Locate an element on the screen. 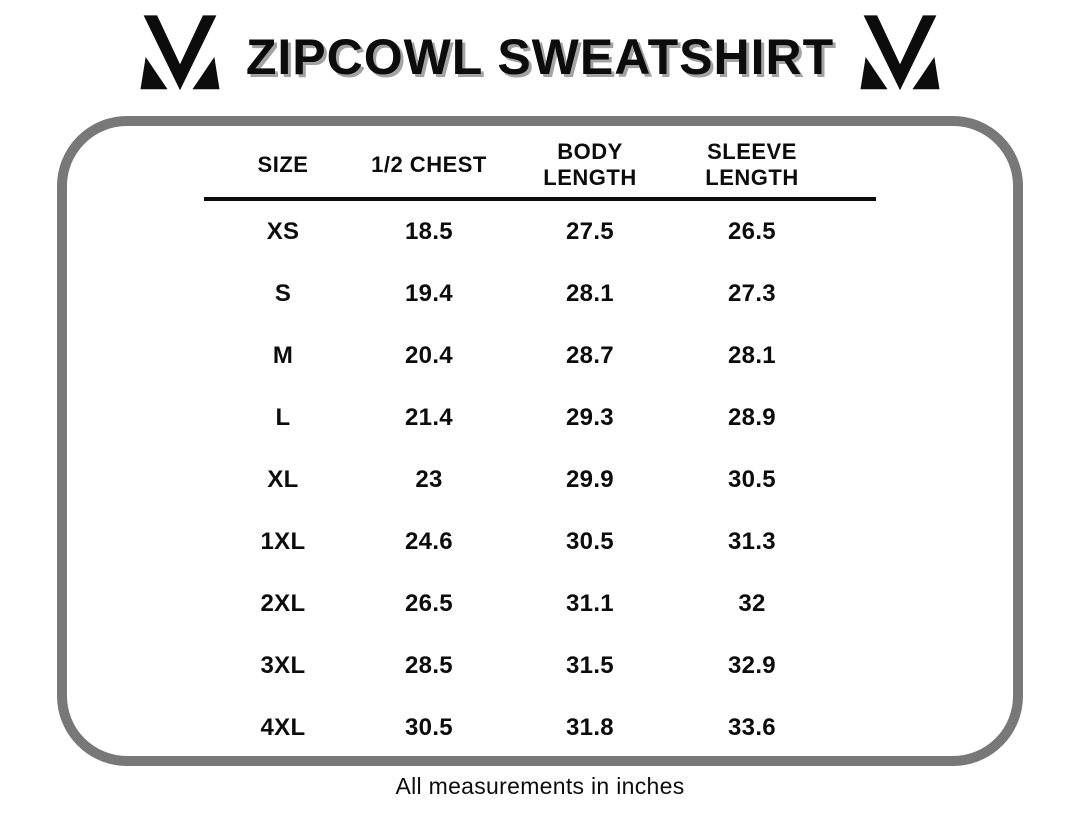 The image size is (1080, 834). column-header-sleeve-length: SLEEVE LENGTH is located at coordinates (752, 164).